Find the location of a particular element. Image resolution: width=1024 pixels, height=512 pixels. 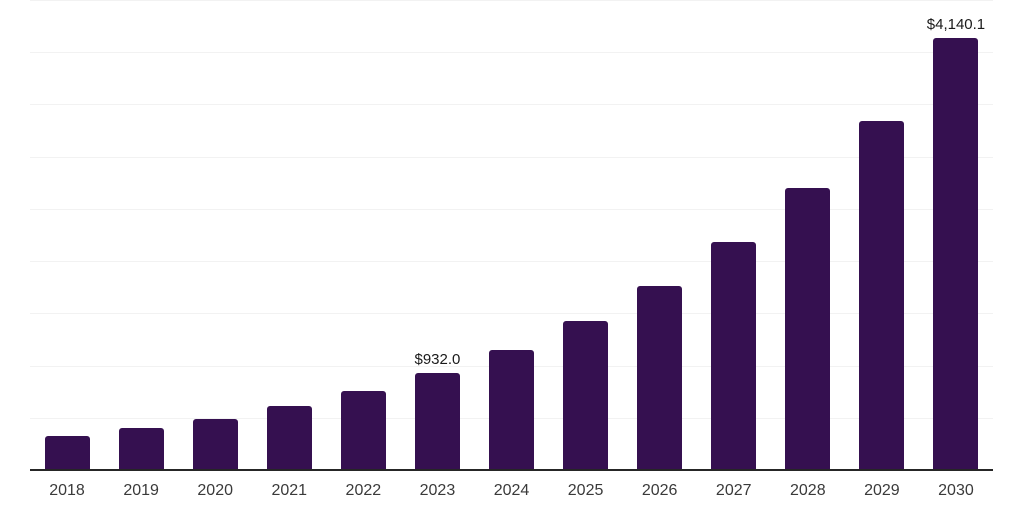

bar-2018 is located at coordinates (67, 453).